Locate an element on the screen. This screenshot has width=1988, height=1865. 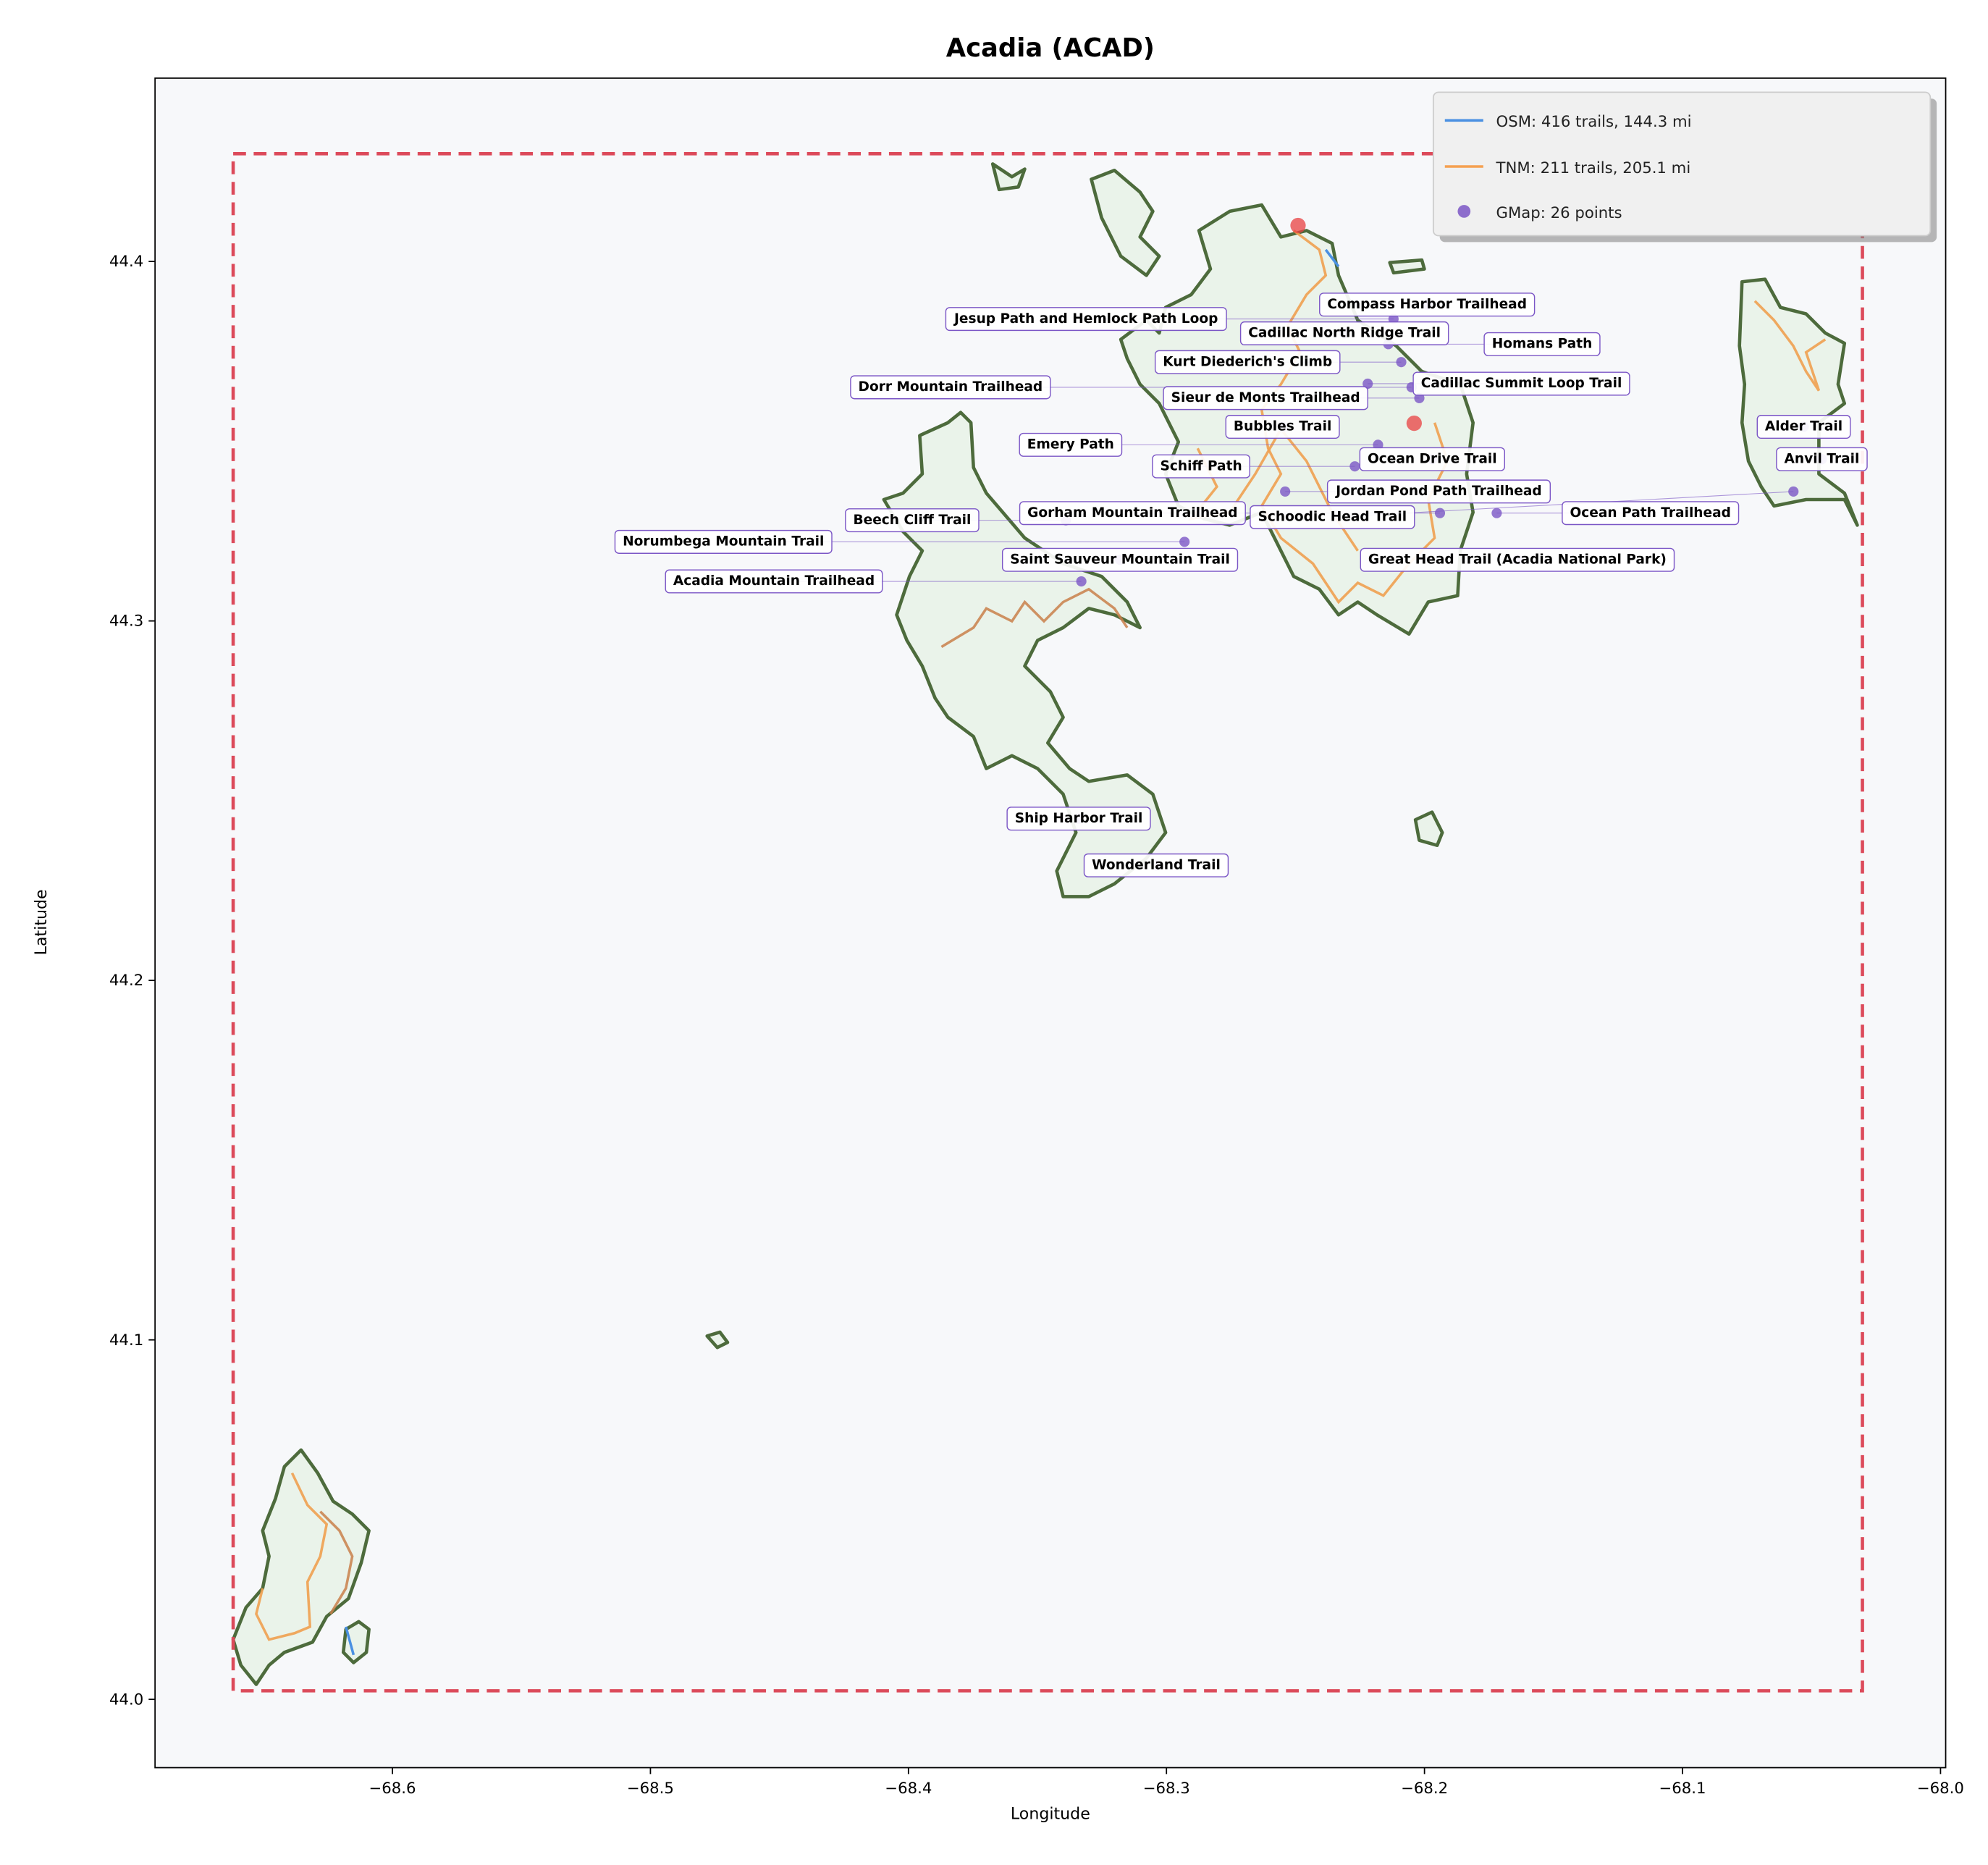
gmap-label-text: Wonderland Trail is located at coordinates (1156, 864).